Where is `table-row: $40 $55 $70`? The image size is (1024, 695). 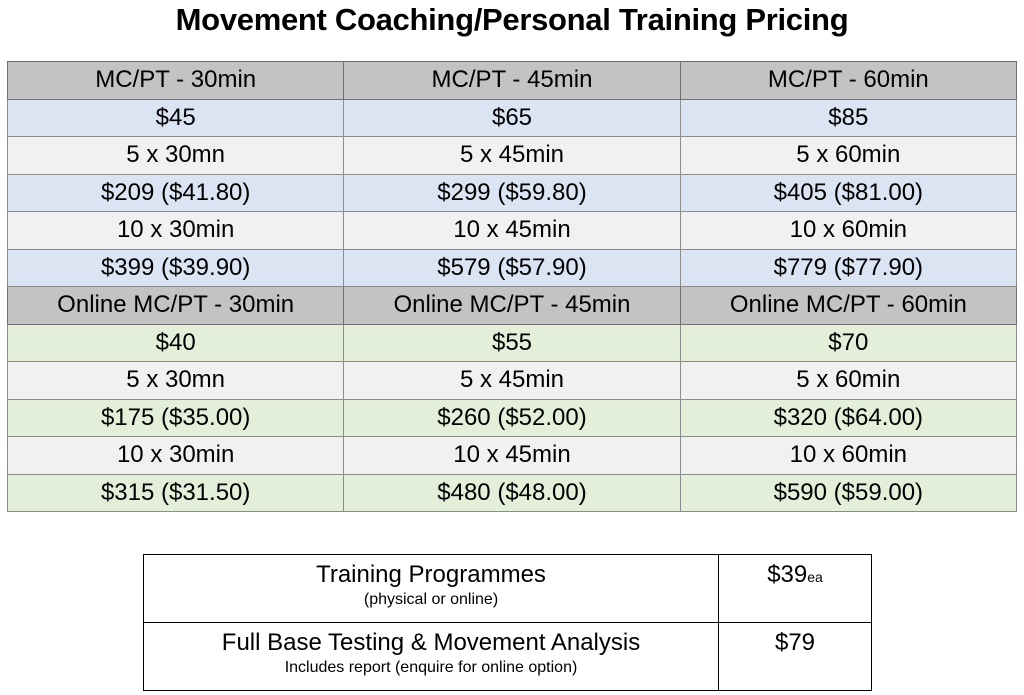
table-row: $40 $55 $70 is located at coordinates (512, 342).